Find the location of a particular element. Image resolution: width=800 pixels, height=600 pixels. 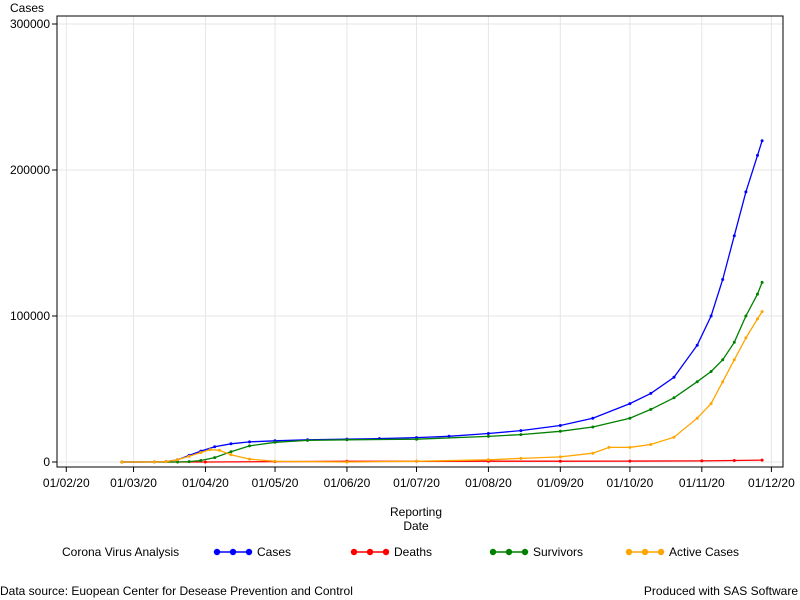

legend-item-deaths: Deaths is located at coordinates (391, 552).